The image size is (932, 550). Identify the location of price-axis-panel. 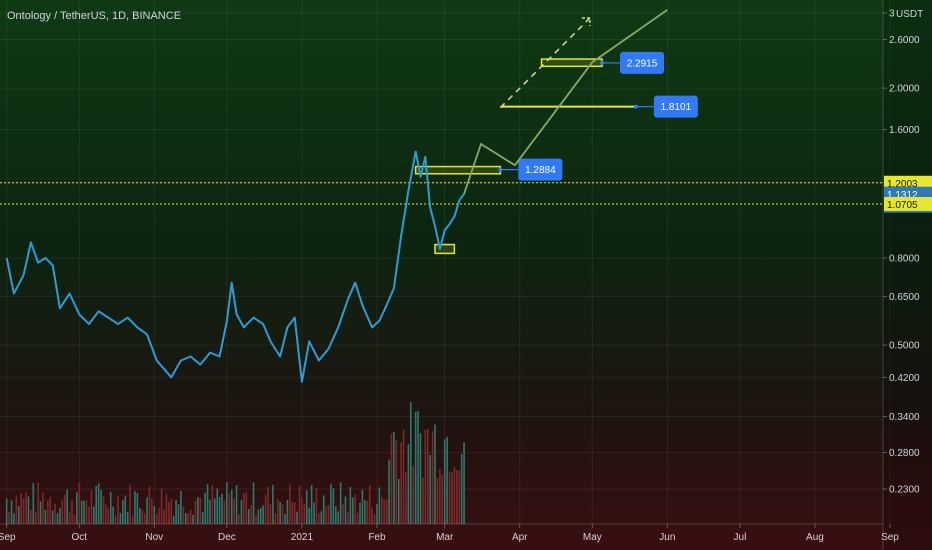
(907, 275).